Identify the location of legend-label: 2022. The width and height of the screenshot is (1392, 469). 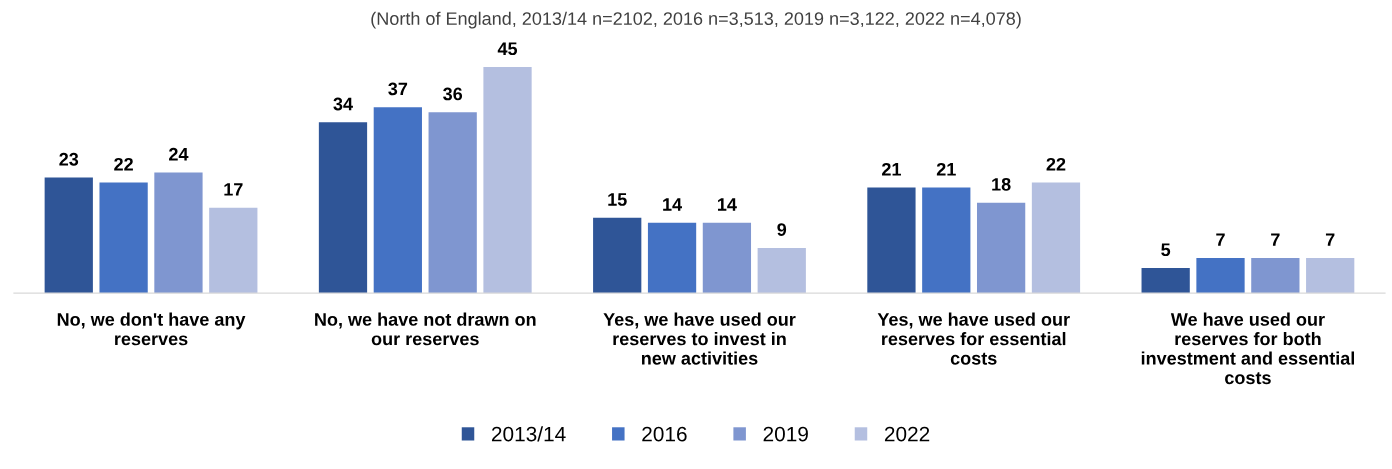
(907, 434).